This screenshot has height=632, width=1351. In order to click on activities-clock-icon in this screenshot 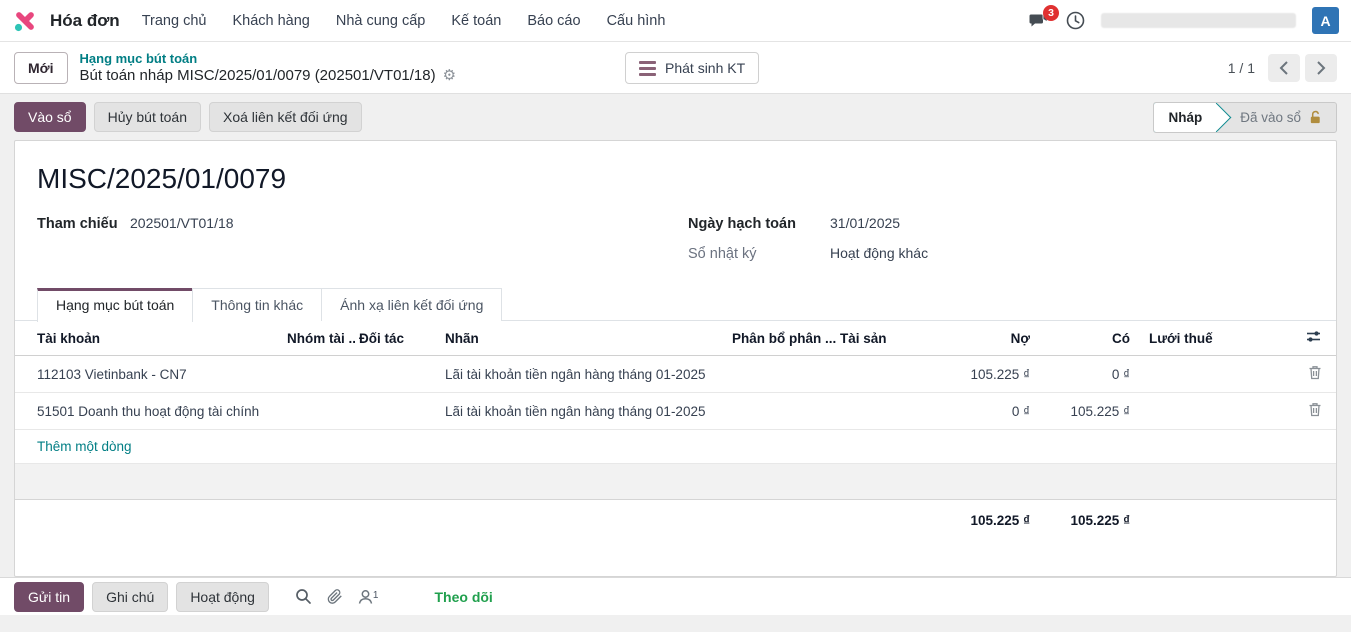, I will do `click(1075, 20)`.